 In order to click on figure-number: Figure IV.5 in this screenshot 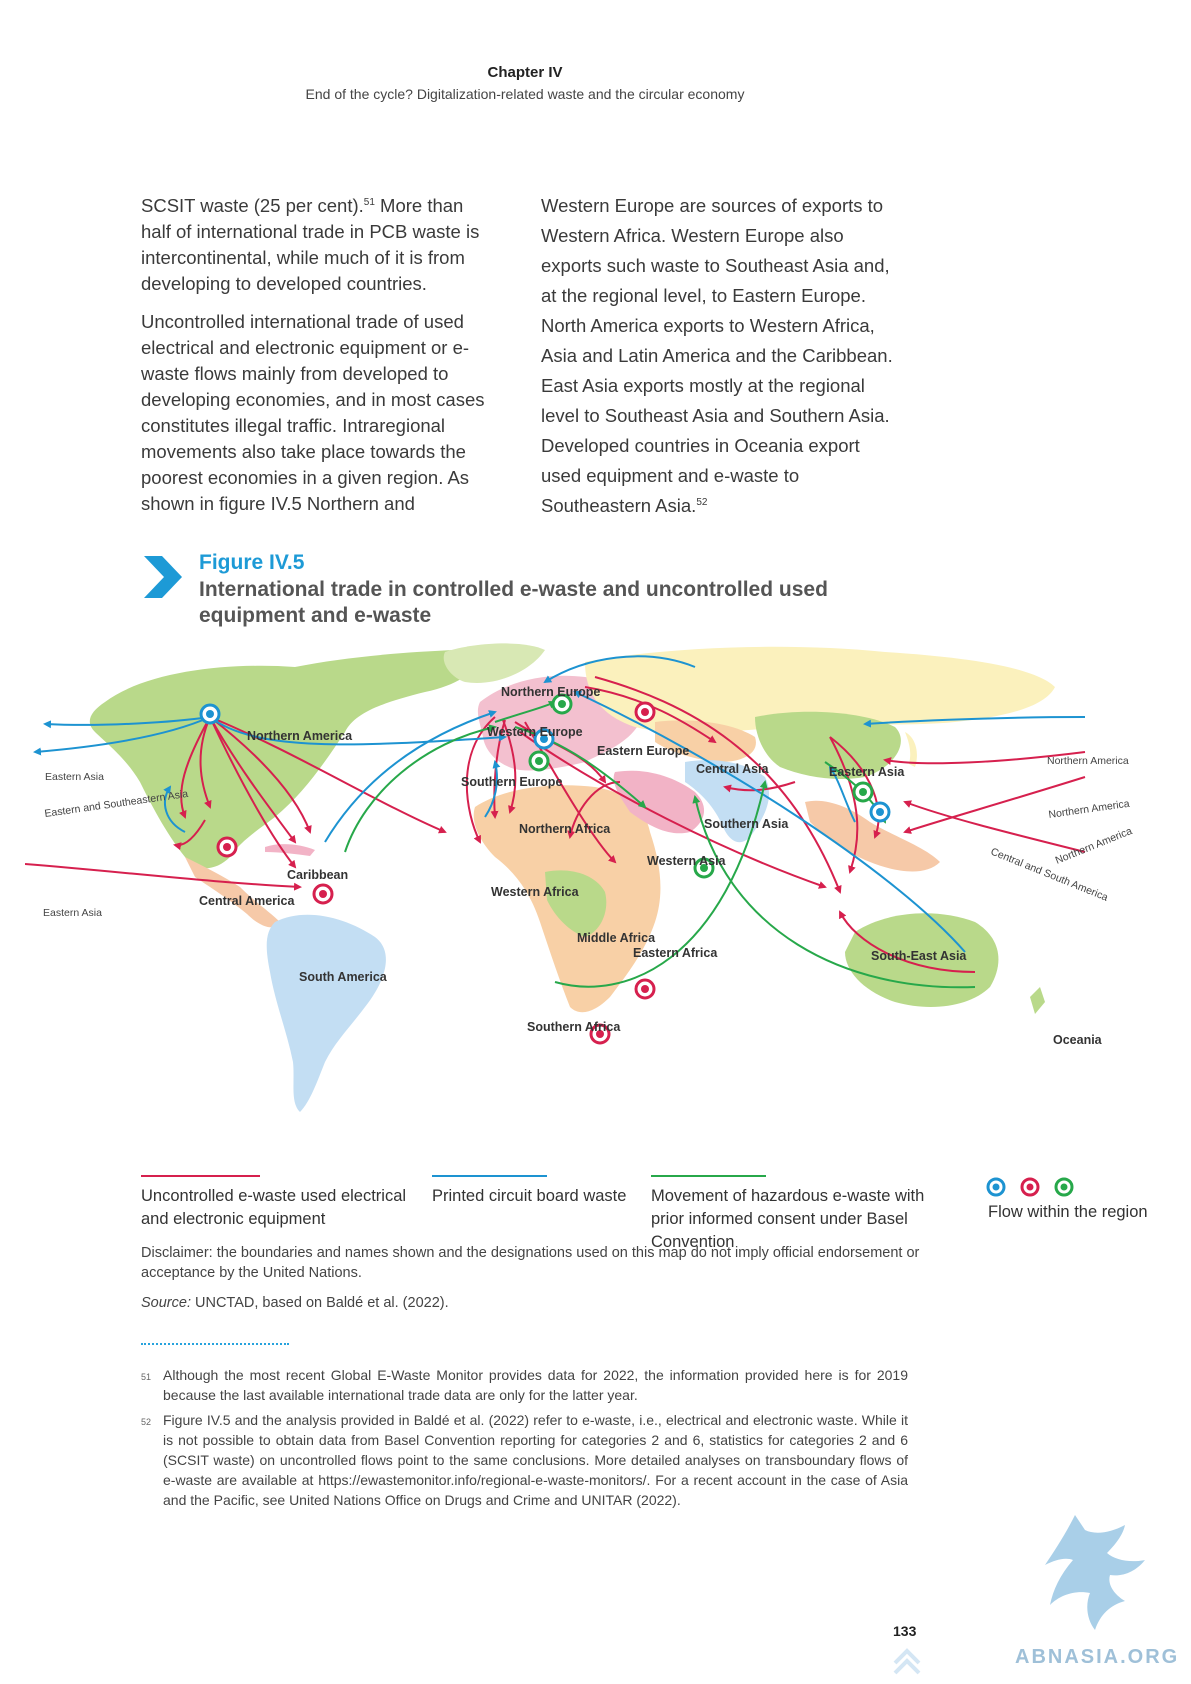, I will do `click(252, 562)`.